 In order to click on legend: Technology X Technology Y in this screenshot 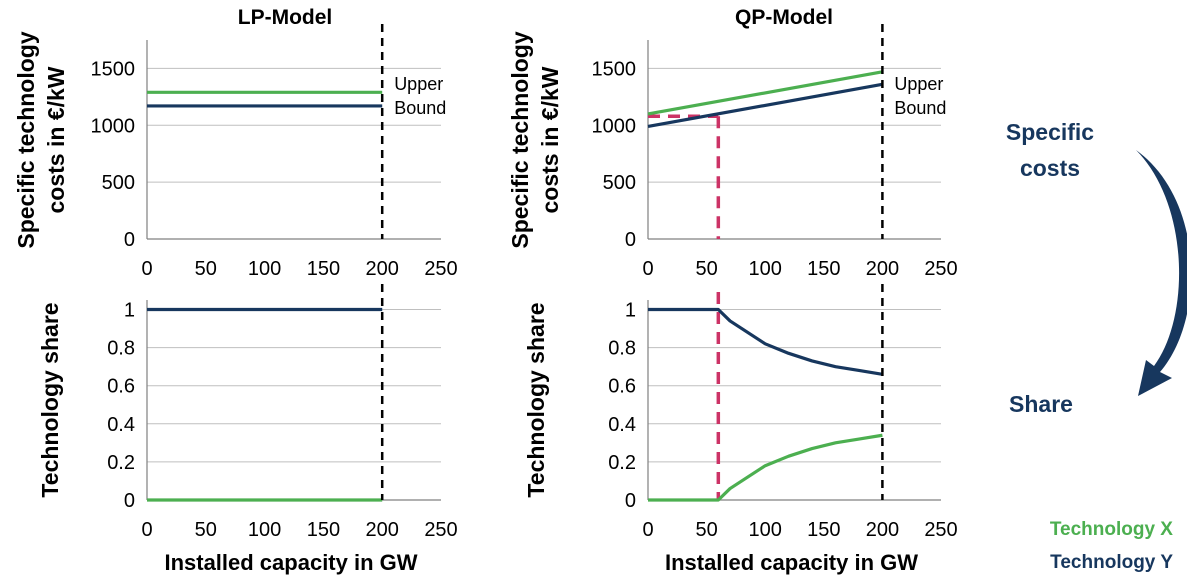, I will do `click(1111, 546)`.